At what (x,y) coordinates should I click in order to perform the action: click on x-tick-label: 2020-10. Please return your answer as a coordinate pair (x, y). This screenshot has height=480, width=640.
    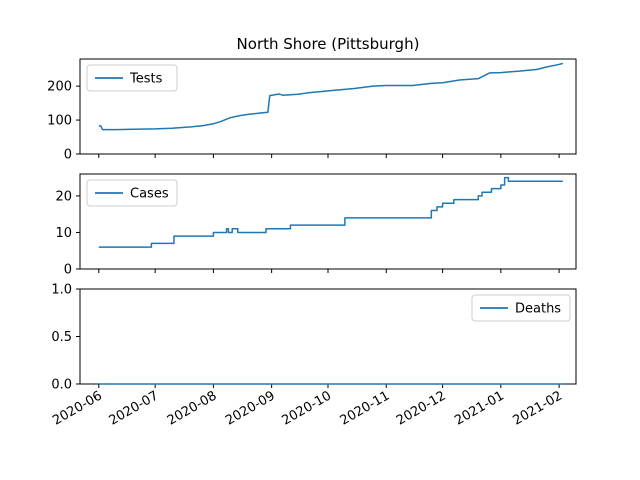
    Looking at the image, I should click on (306, 408).